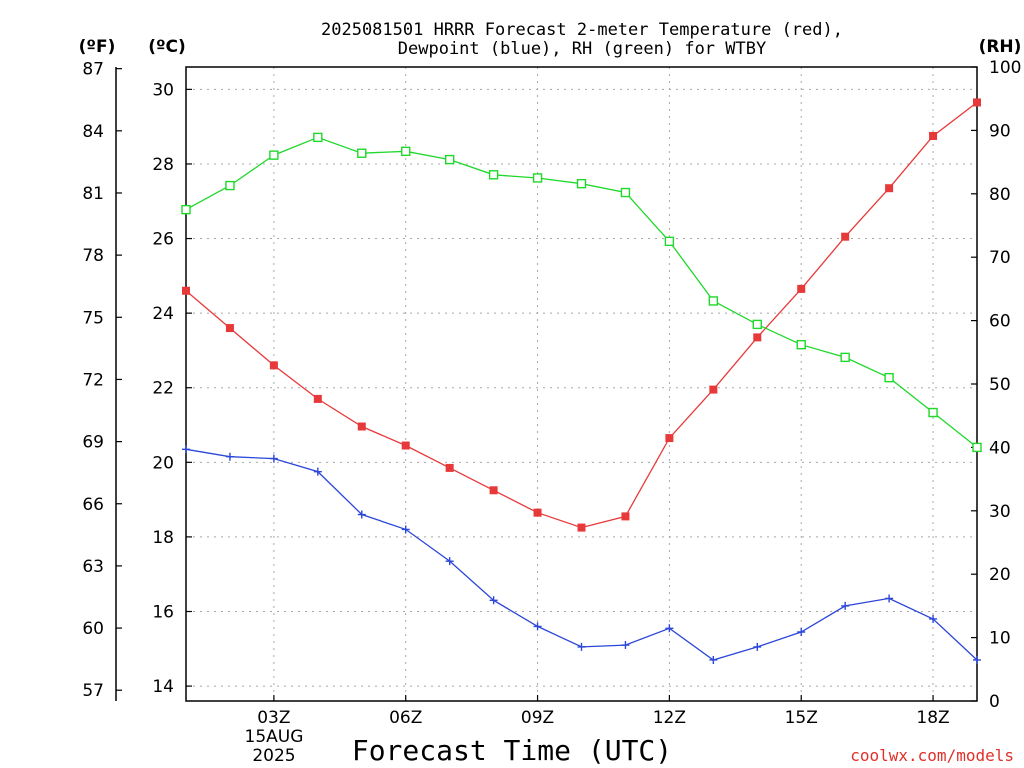 The width and height of the screenshot is (1024, 768). Describe the element at coordinates (1000, 47) in the screenshot. I see `rh-unit-label: (RH)` at that location.